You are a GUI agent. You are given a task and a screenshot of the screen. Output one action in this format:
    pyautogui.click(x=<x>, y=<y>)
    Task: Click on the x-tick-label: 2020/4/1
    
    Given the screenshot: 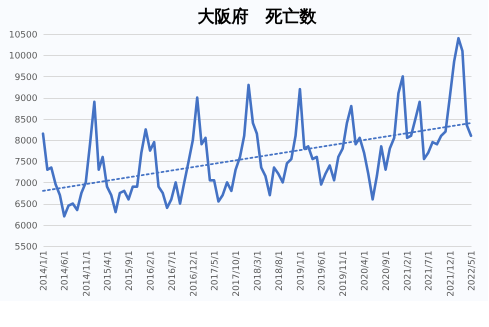 What is the action you would take?
    pyautogui.click(x=365, y=270)
    